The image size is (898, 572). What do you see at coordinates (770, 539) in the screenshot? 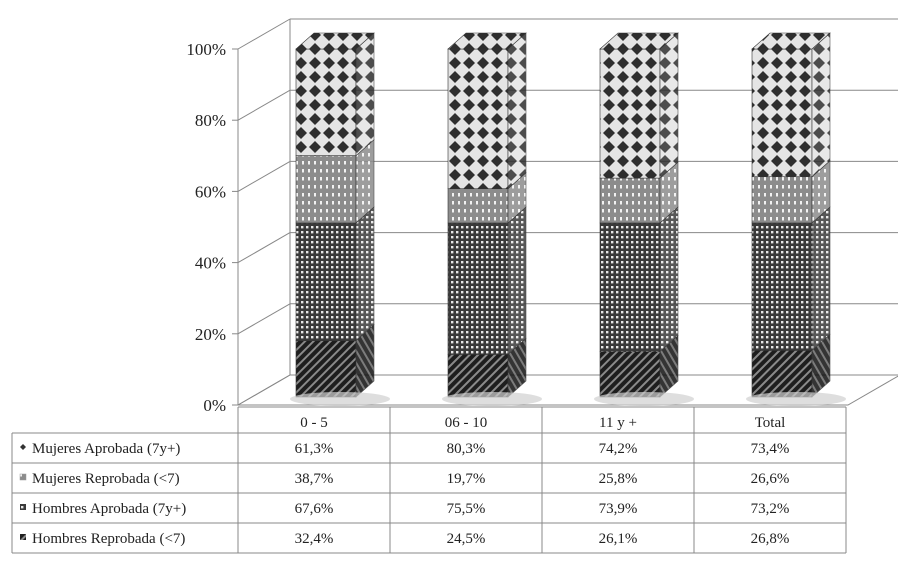
I see `data-label: 26,8%` at bounding box center [770, 539].